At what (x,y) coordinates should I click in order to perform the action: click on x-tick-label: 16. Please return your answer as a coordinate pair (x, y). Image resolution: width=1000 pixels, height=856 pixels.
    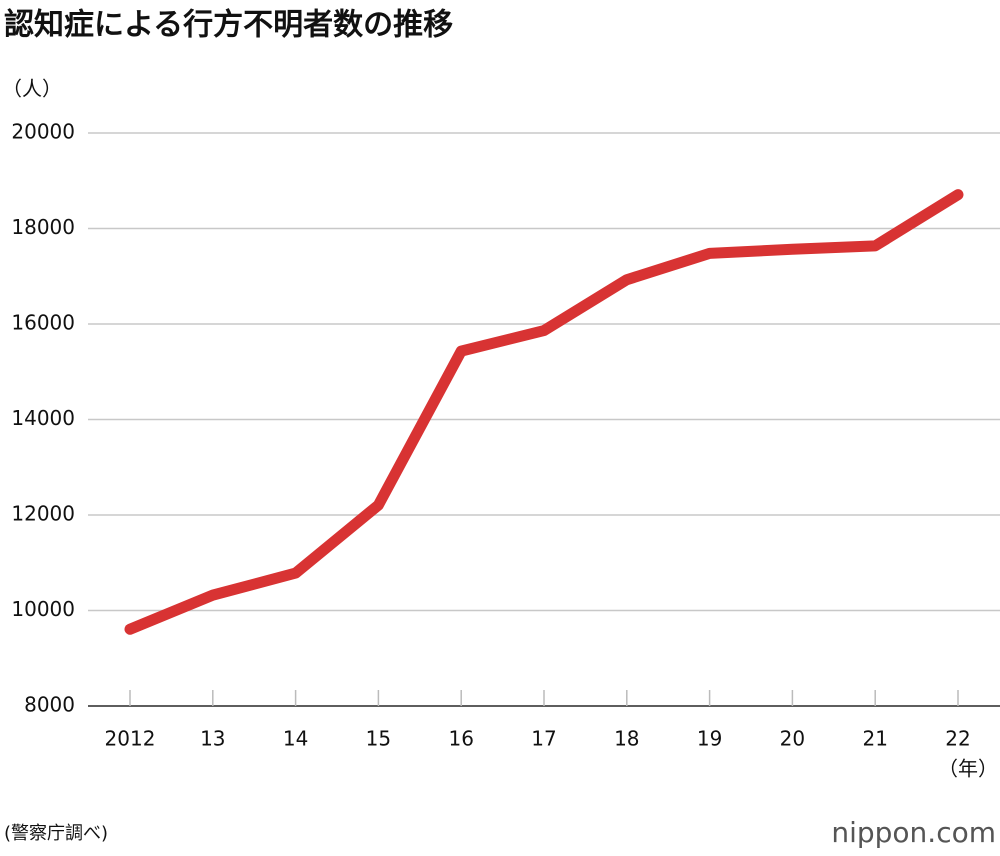
    Looking at the image, I should click on (460, 739).